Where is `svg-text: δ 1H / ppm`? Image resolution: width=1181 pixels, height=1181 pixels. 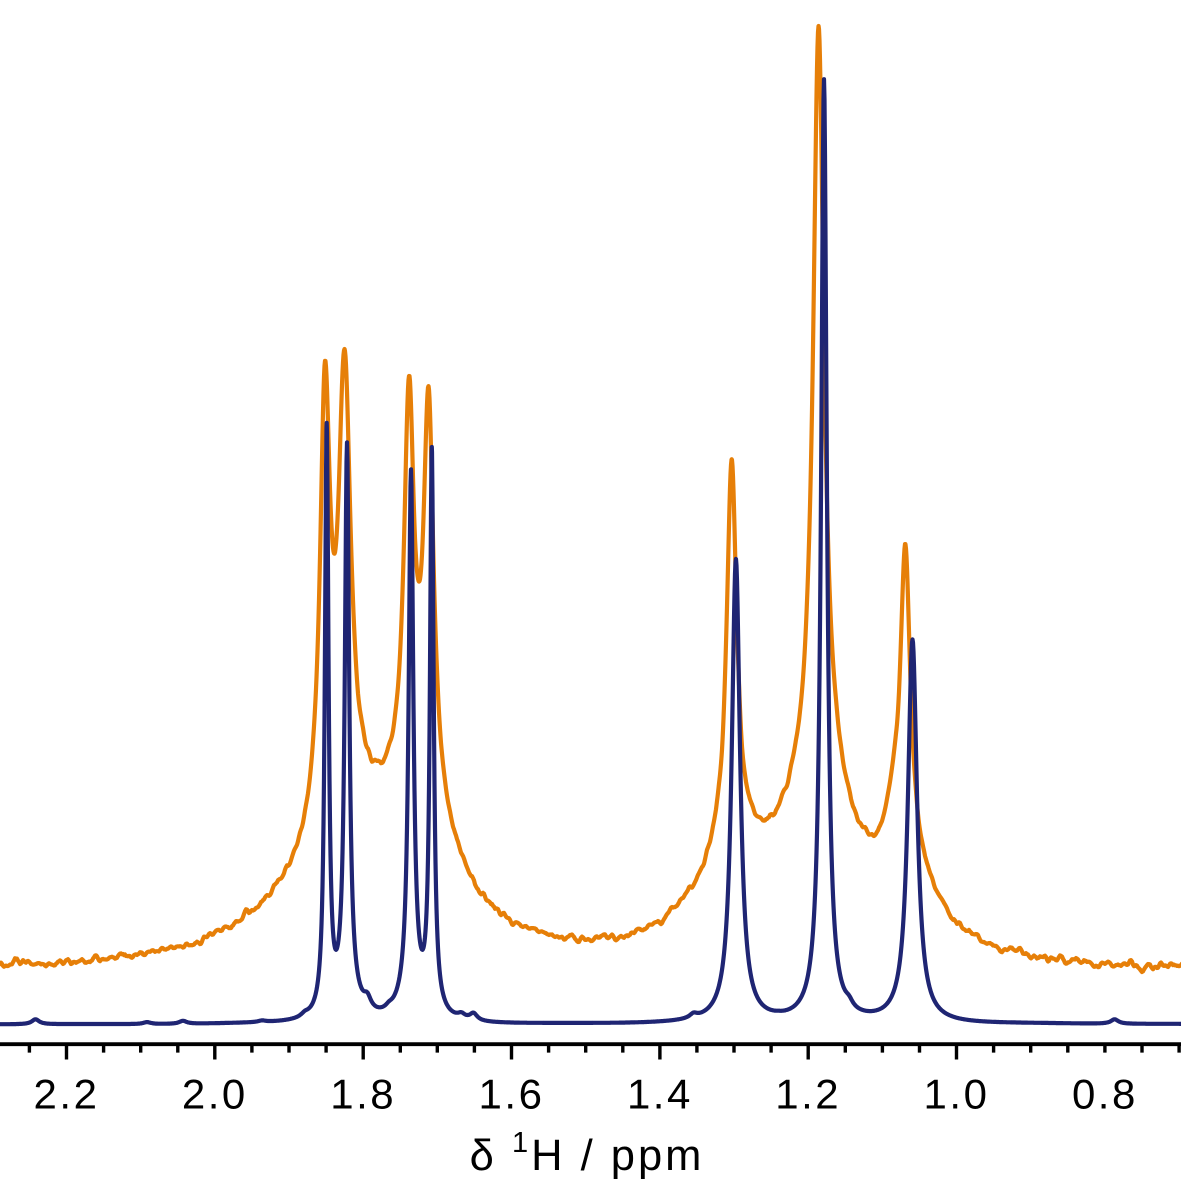 svg-text: δ 1H / ppm is located at coordinates (587, 1153).